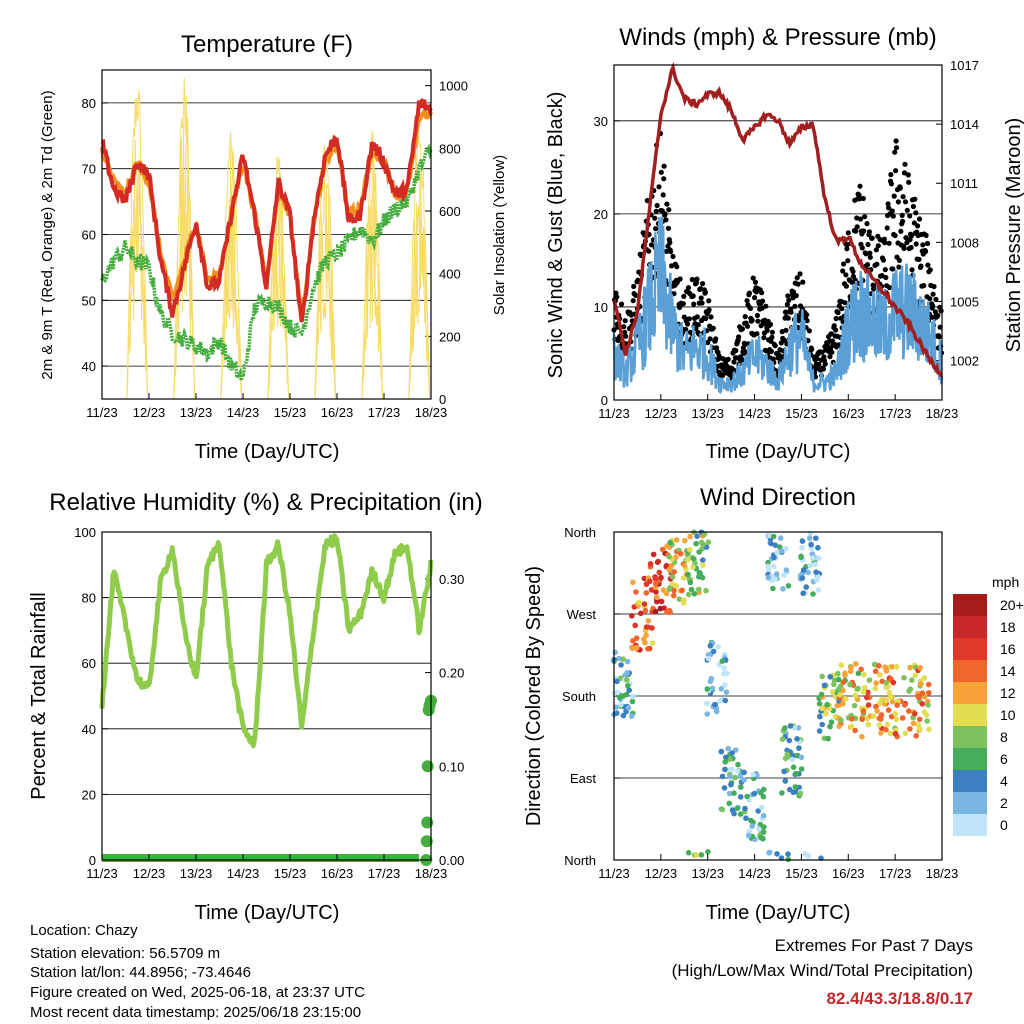 Image resolution: width=1024 pixels, height=1024 pixels. Describe the element at coordinates (140, 972) in the screenshot. I see `latlon-text: Station lat/lon: 44.8956; -73.4646` at that location.